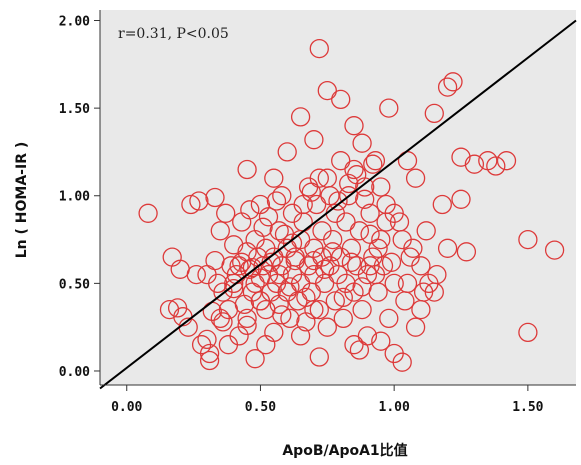 This screenshot has height=465, width=581. What do you see at coordinates (22, 200) in the screenshot?
I see `y-axis-title: Ln ( HOMA-IR )` at bounding box center [22, 200].